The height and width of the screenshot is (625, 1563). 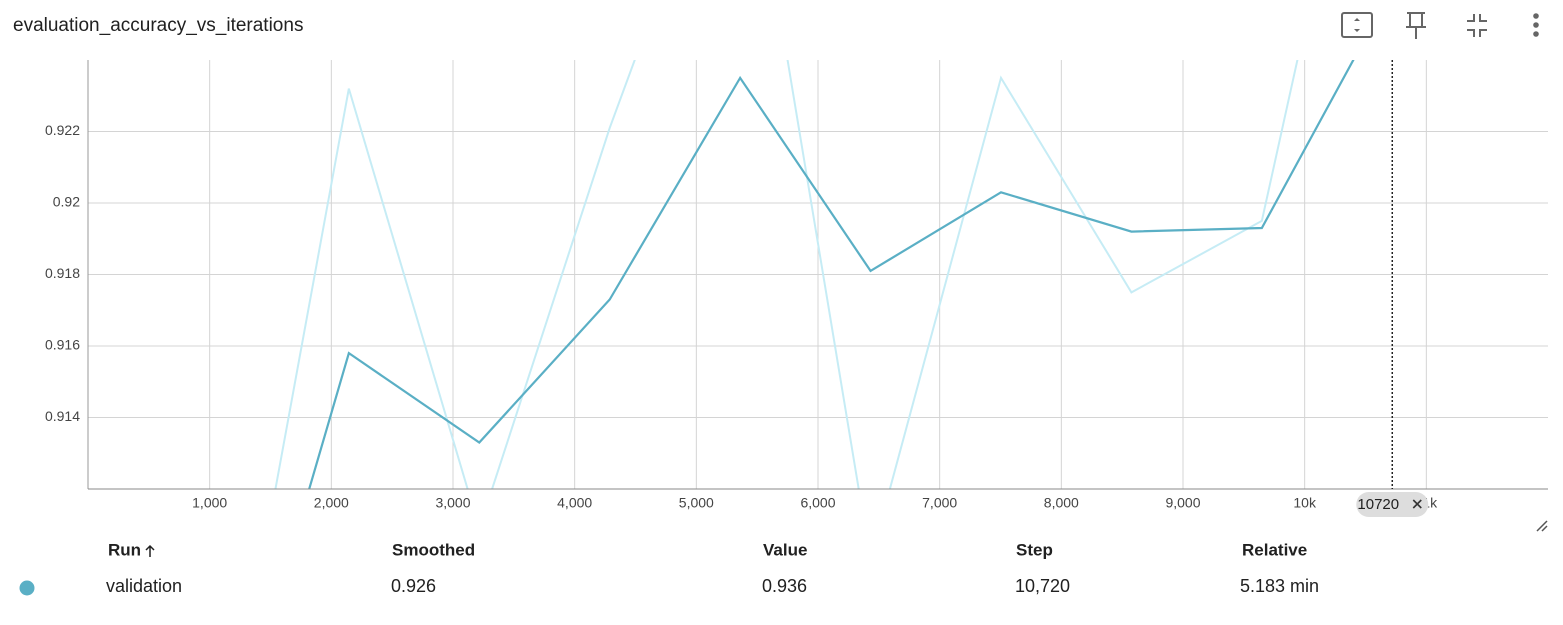 What do you see at coordinates (1061, 503) in the screenshot?
I see `x-tick-label: 8,000` at bounding box center [1061, 503].